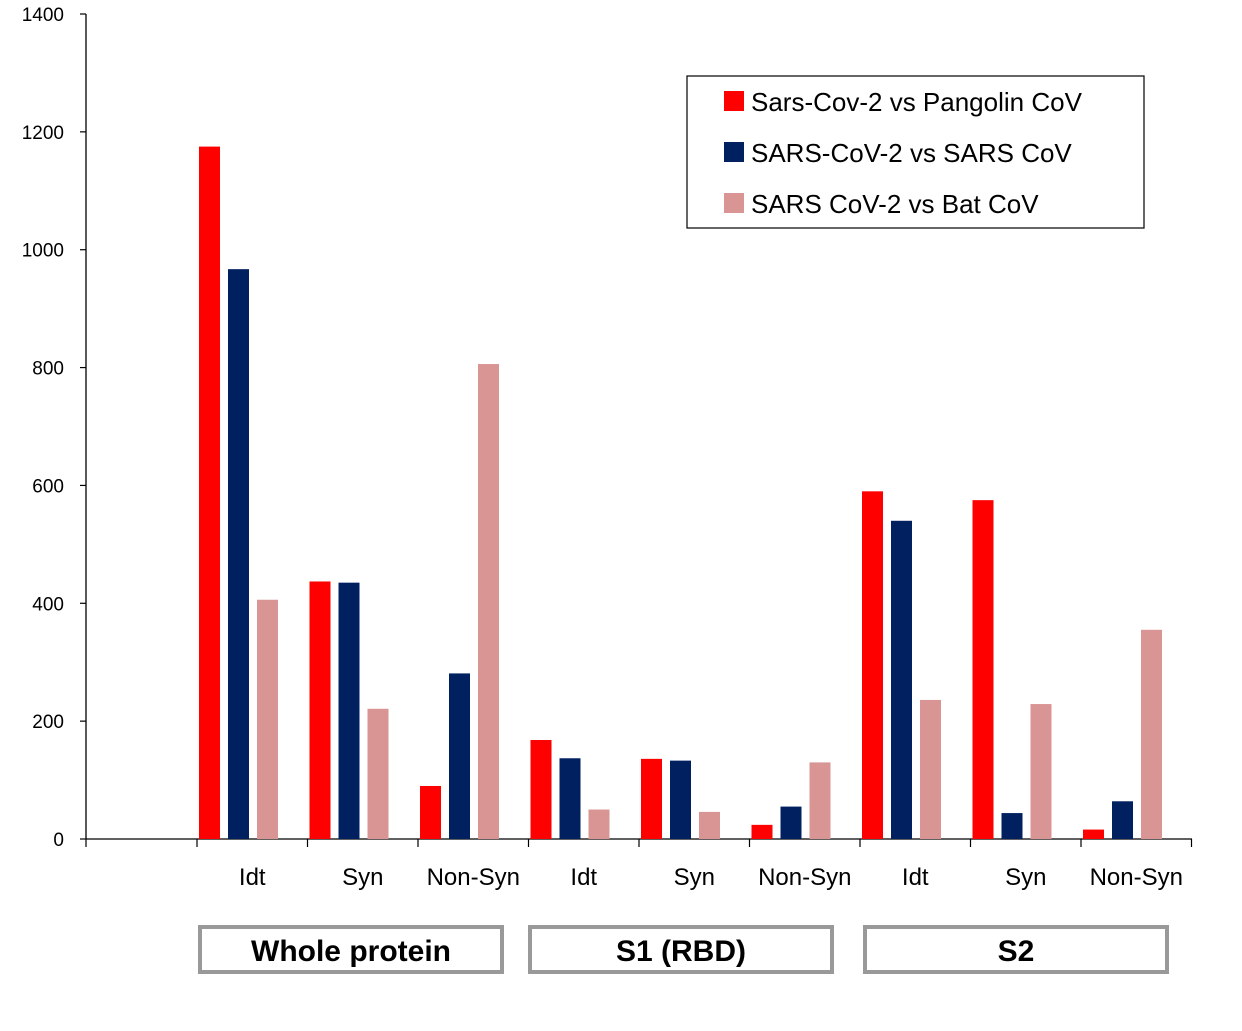  I want to click on y-tick-label: 400, so click(48, 604).